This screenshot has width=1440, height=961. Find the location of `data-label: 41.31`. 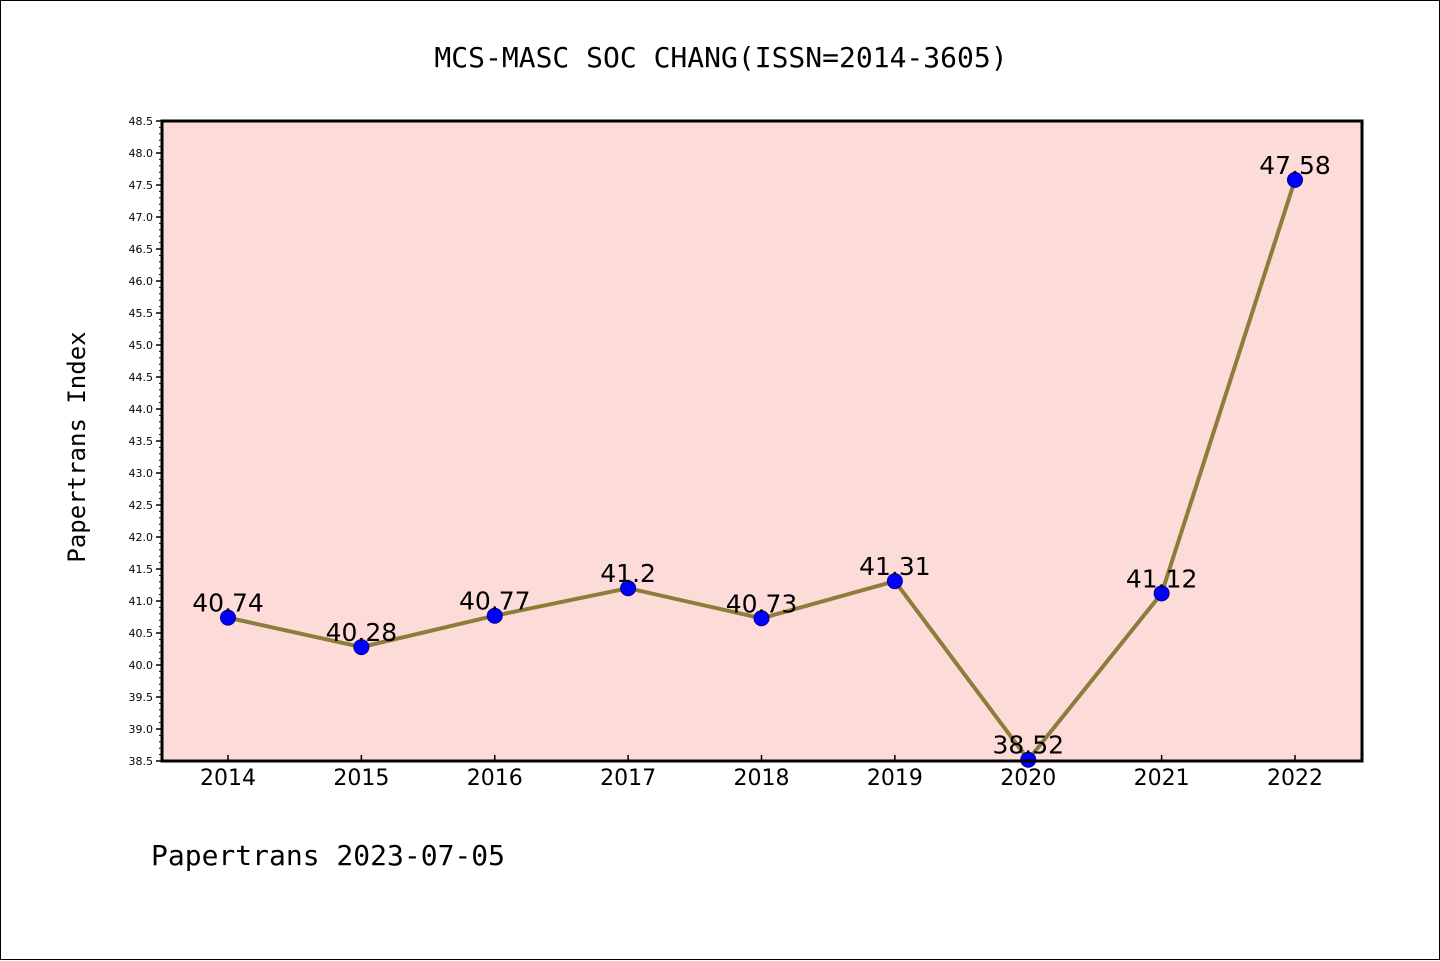

data-label: 41.31 is located at coordinates (895, 566).